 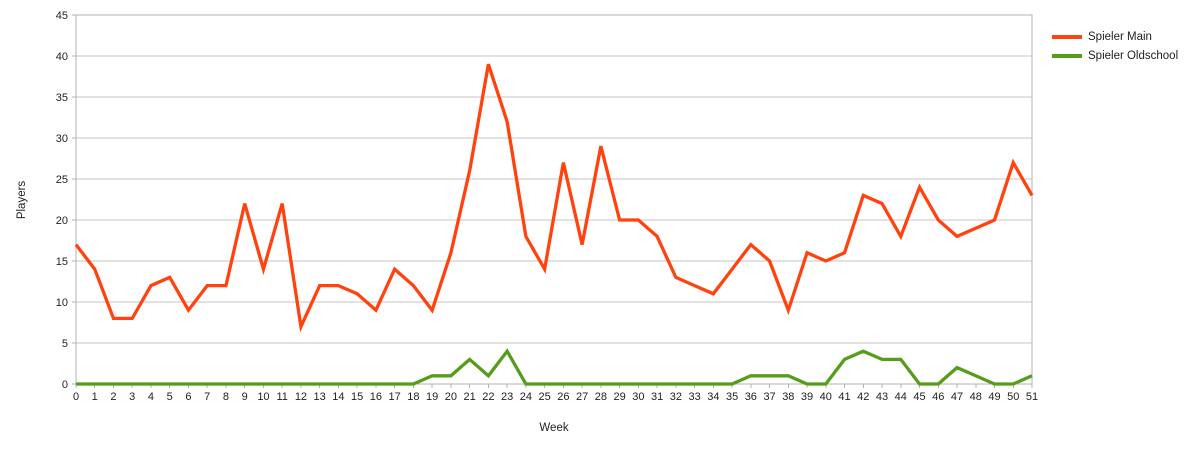 I want to click on x-tick-label: 41, so click(x=844, y=397).